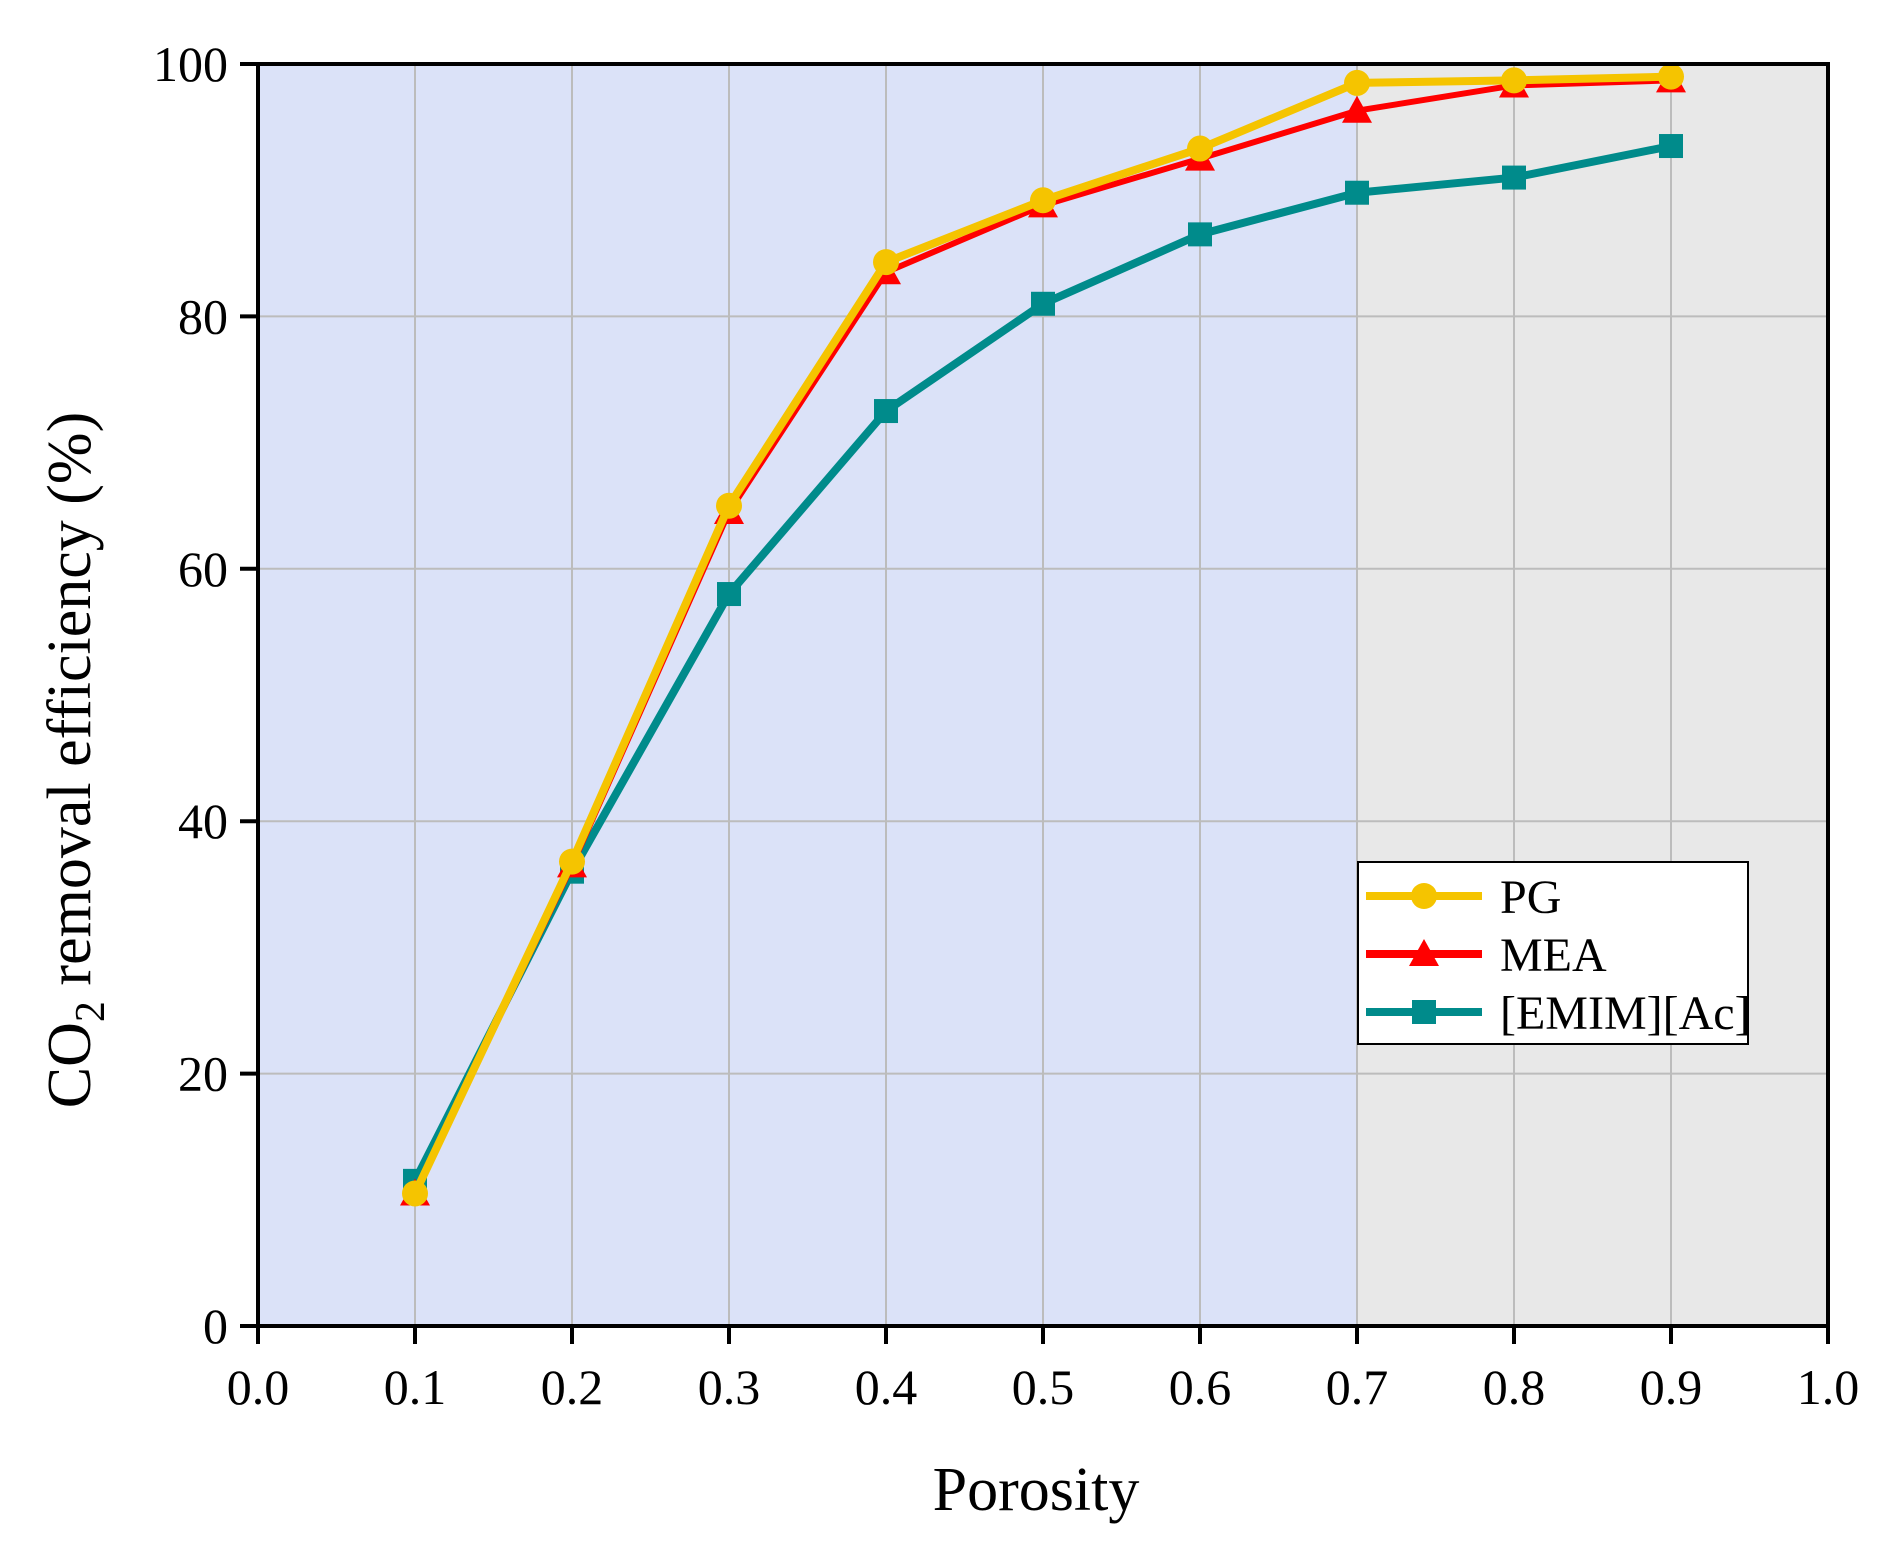  I want to click on x-tick-label-2: 0.2, so click(572, 1387).